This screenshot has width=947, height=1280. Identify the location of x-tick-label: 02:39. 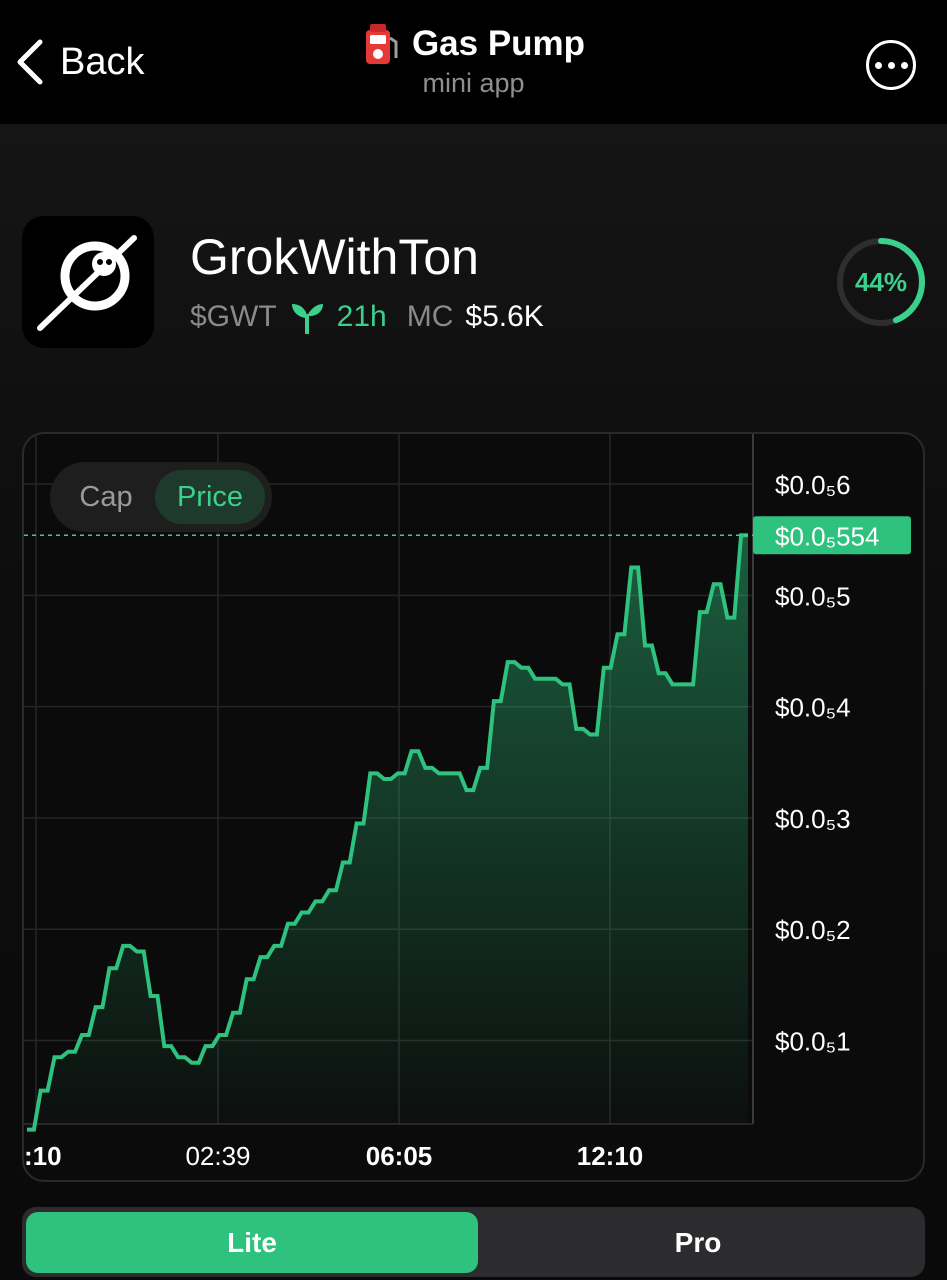
(217, 1156).